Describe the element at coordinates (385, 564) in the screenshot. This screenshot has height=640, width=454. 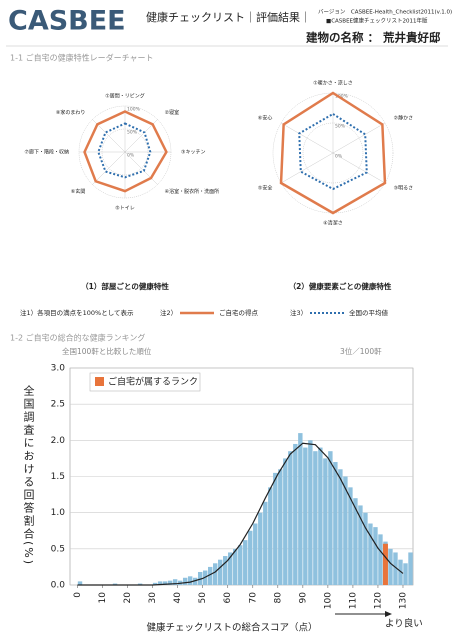
I see `highlight-bar` at that location.